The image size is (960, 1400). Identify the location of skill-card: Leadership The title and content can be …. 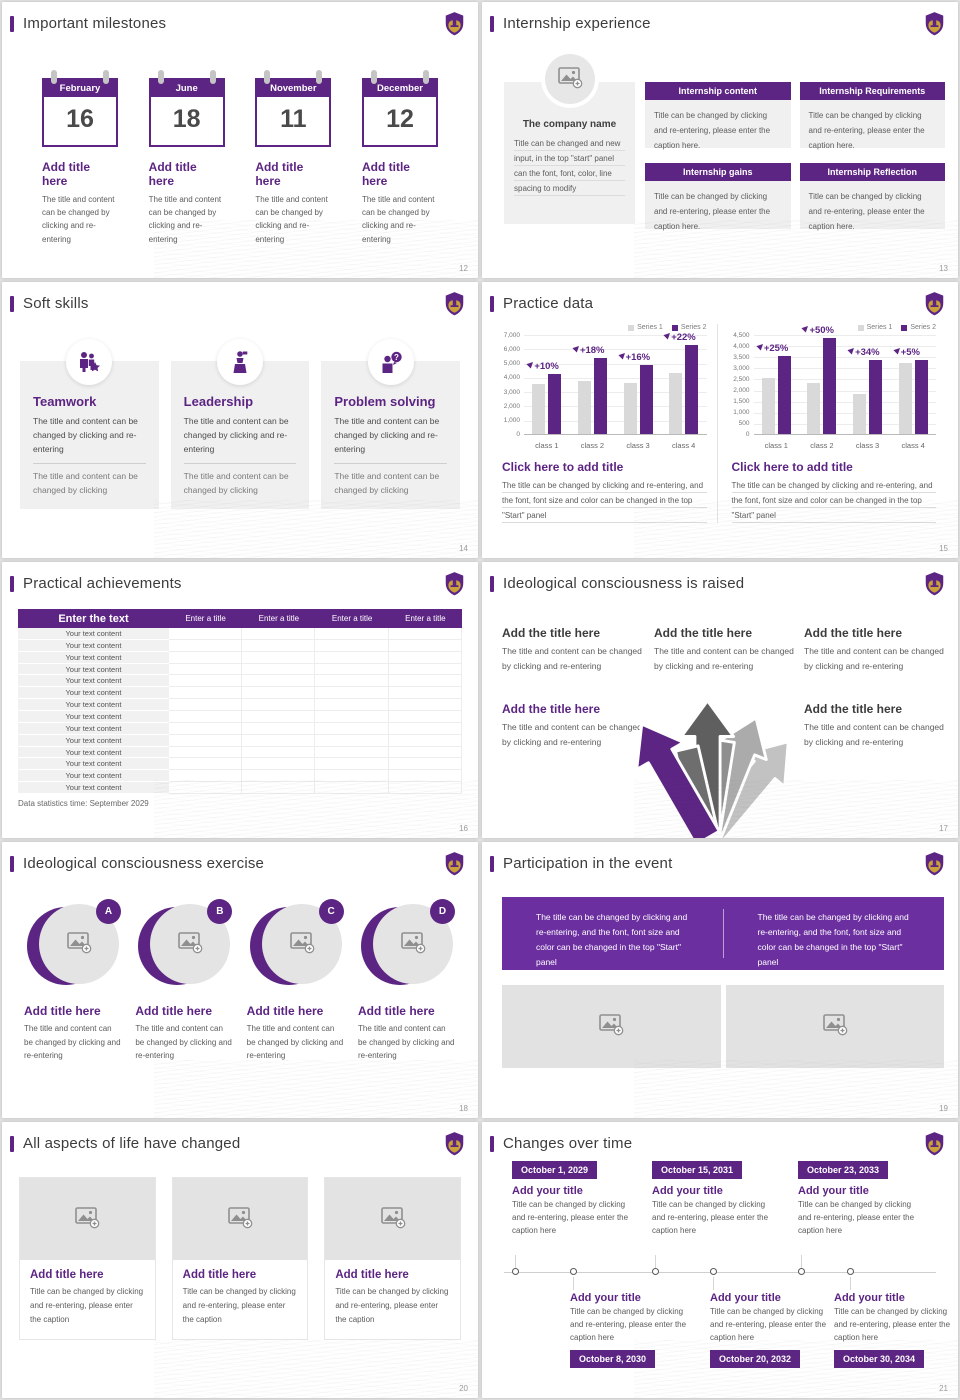
(240, 424).